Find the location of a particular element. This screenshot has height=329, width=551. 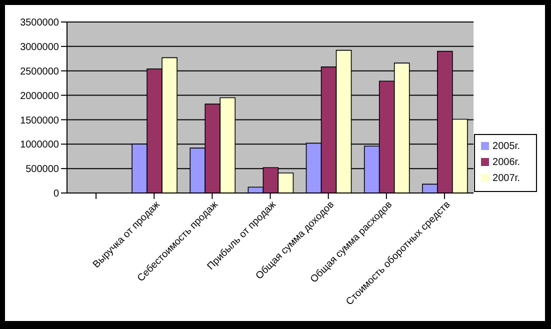

y-tick-label: 3500000 is located at coordinates (40, 23).